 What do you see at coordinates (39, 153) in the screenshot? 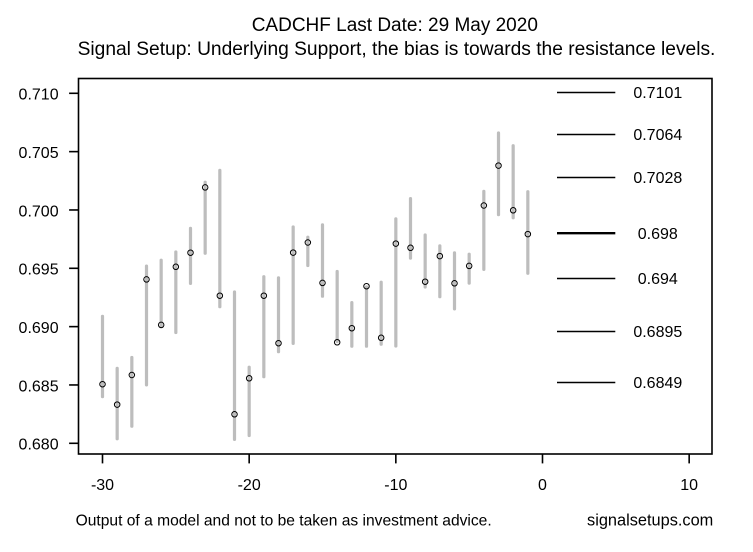
I see `svg-text: 0.705` at bounding box center [39, 153].